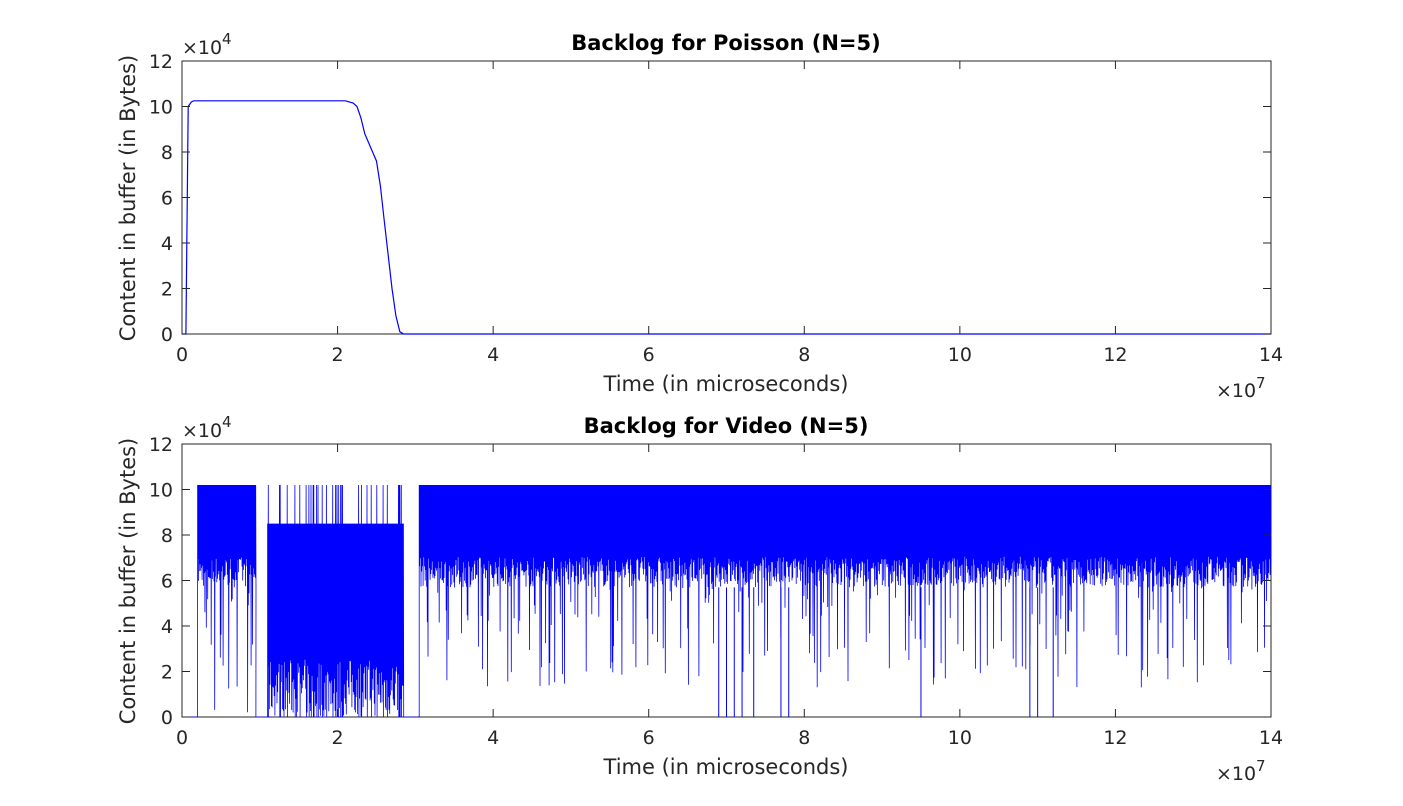 The height and width of the screenshot is (806, 1403). What do you see at coordinates (726, 426) in the screenshot?
I see `chart-title: Backlog for Video (N=5)` at bounding box center [726, 426].